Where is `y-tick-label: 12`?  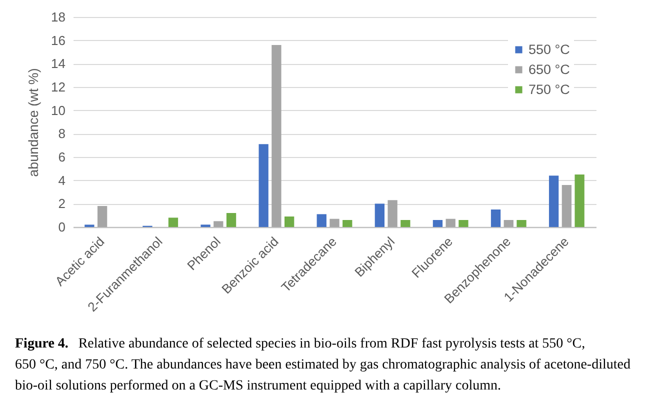 y-tick-label: 12 is located at coordinates (58, 87).